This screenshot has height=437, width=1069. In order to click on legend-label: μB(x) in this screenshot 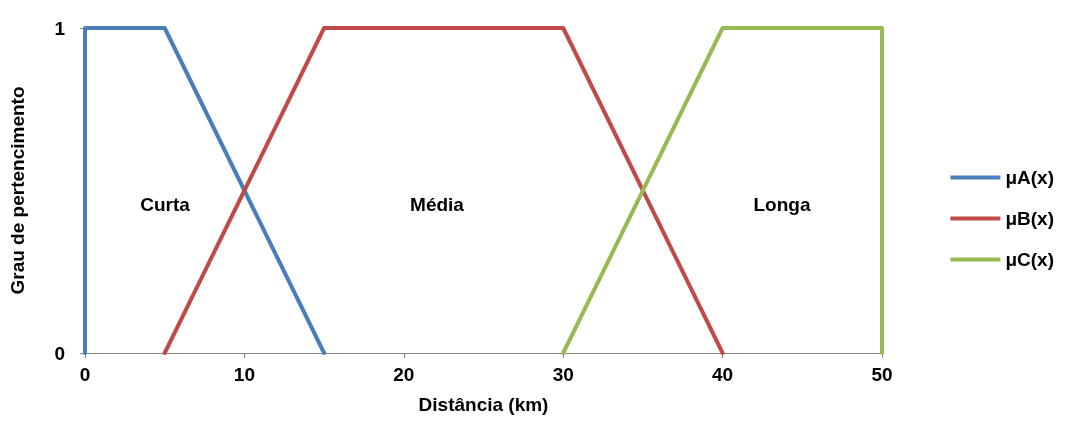, I will do `click(1030, 218)`.